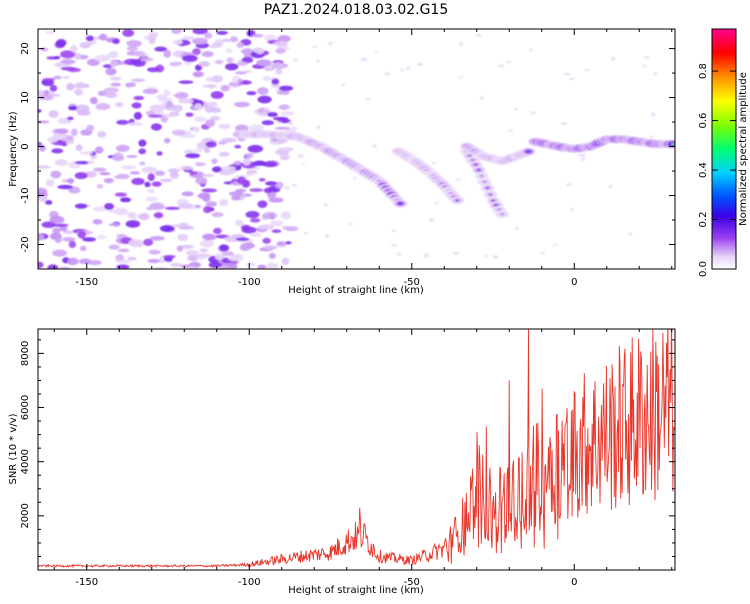  Describe the element at coordinates (724, 149) in the screenshot. I see `colorbar-frame` at that location.